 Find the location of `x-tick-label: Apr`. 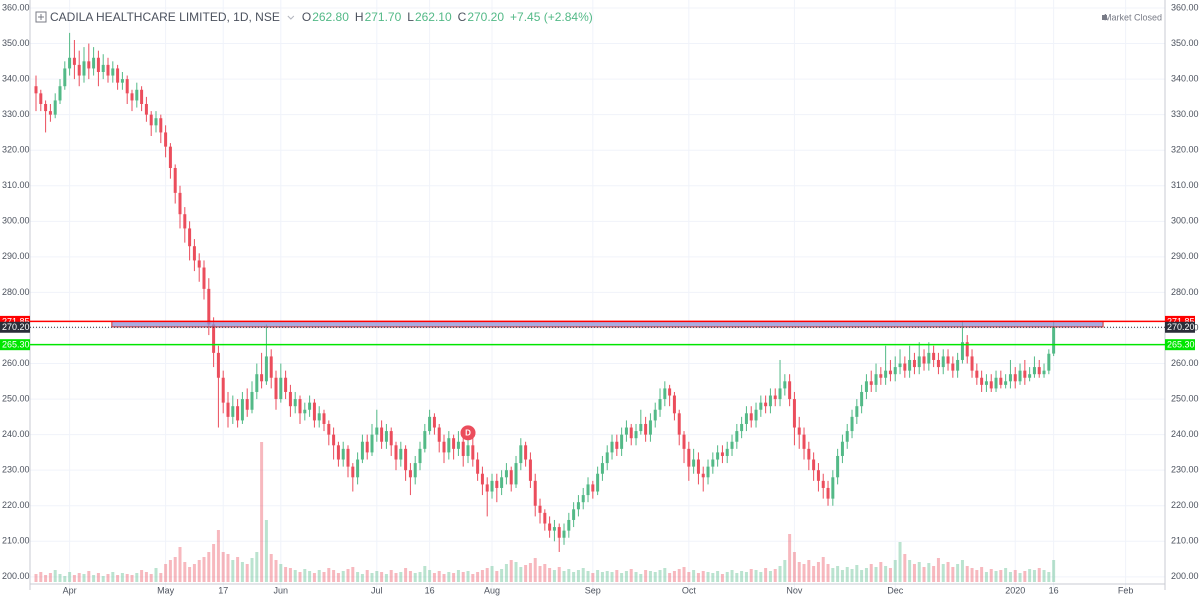

x-tick-label: Apr is located at coordinates (70, 590).